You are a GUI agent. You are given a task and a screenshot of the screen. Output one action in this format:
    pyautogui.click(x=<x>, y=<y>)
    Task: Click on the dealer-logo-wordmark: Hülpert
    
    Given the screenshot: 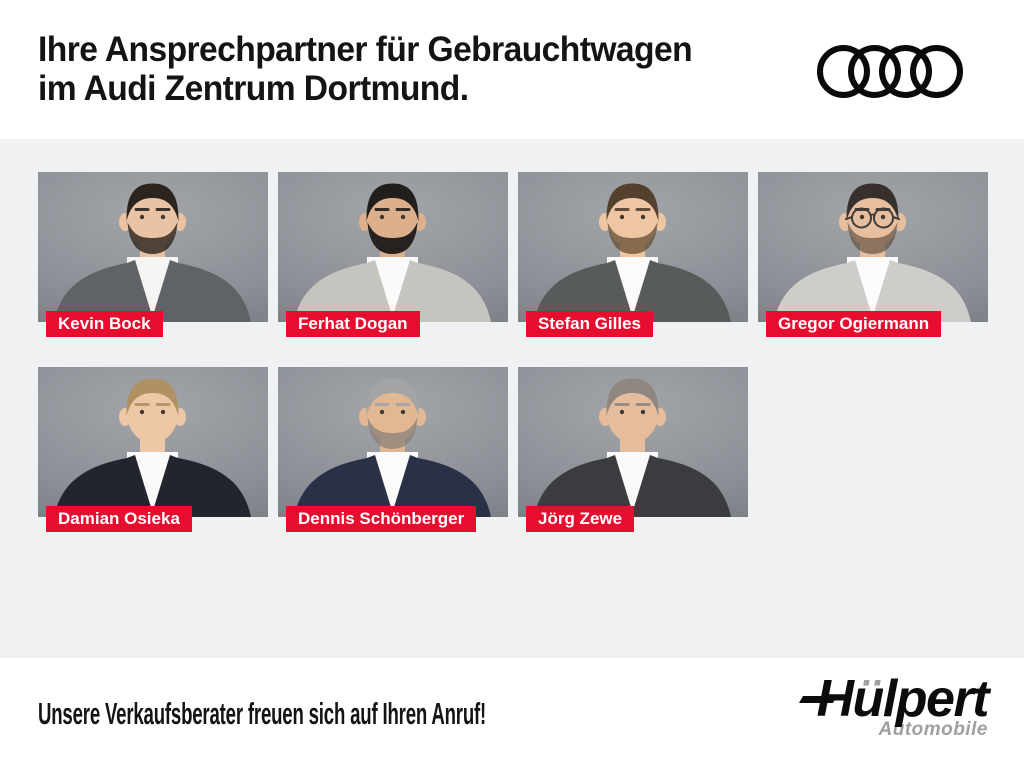 What is the action you would take?
    pyautogui.click(x=894, y=699)
    